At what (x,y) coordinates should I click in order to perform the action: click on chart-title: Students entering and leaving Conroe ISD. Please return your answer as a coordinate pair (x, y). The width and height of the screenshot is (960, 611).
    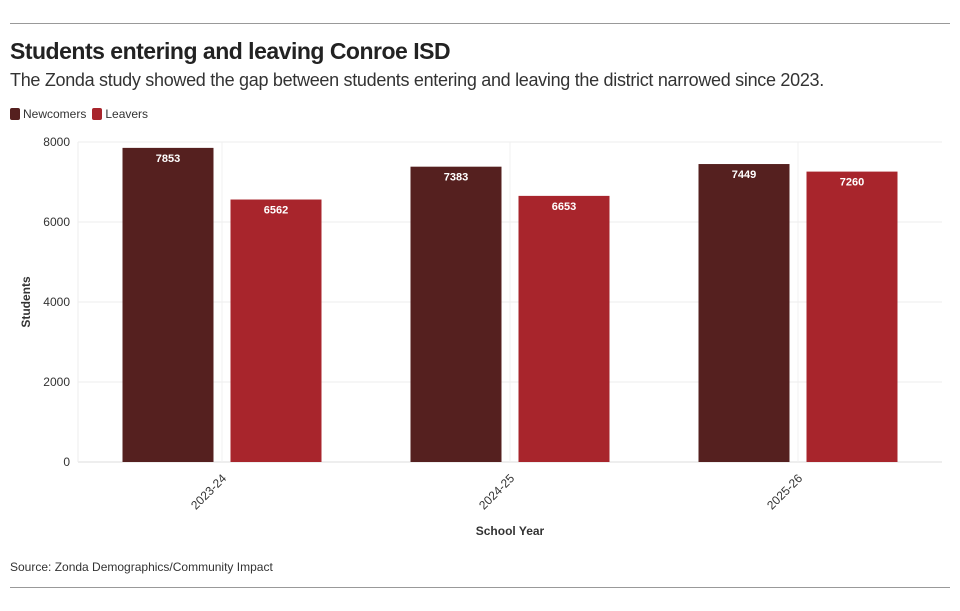
    Looking at the image, I should click on (230, 51).